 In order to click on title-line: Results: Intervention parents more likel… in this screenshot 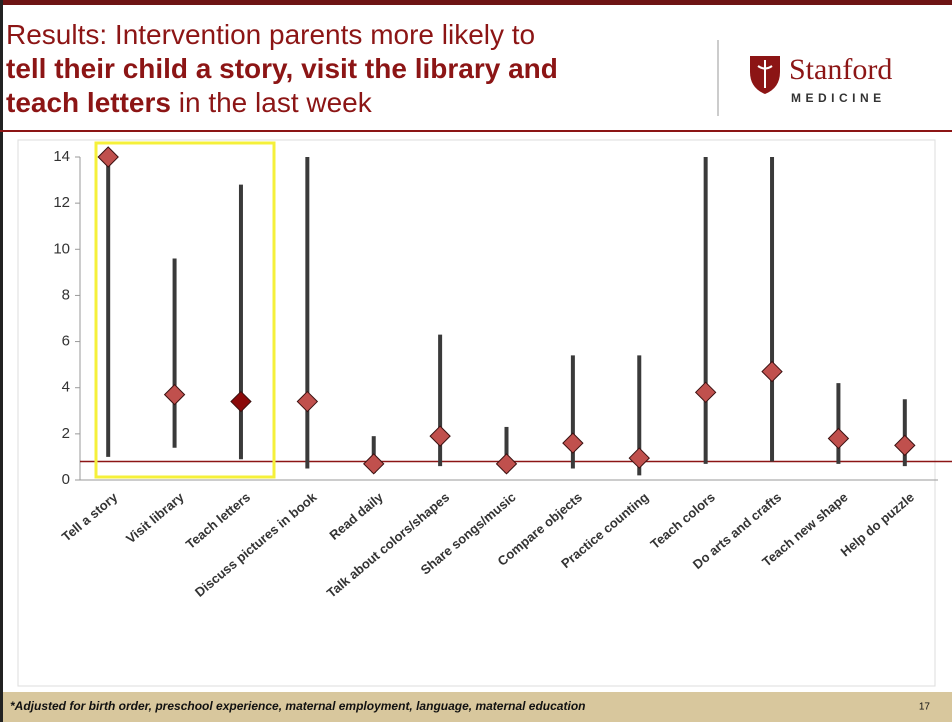, I will do `click(270, 34)`.